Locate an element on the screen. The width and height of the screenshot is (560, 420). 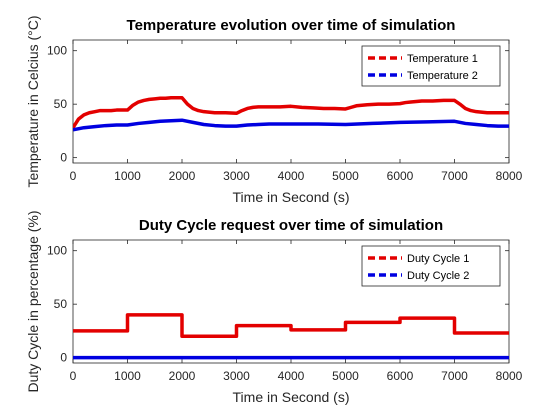
legend-label-1: Temperature 1 is located at coordinates (442, 59).